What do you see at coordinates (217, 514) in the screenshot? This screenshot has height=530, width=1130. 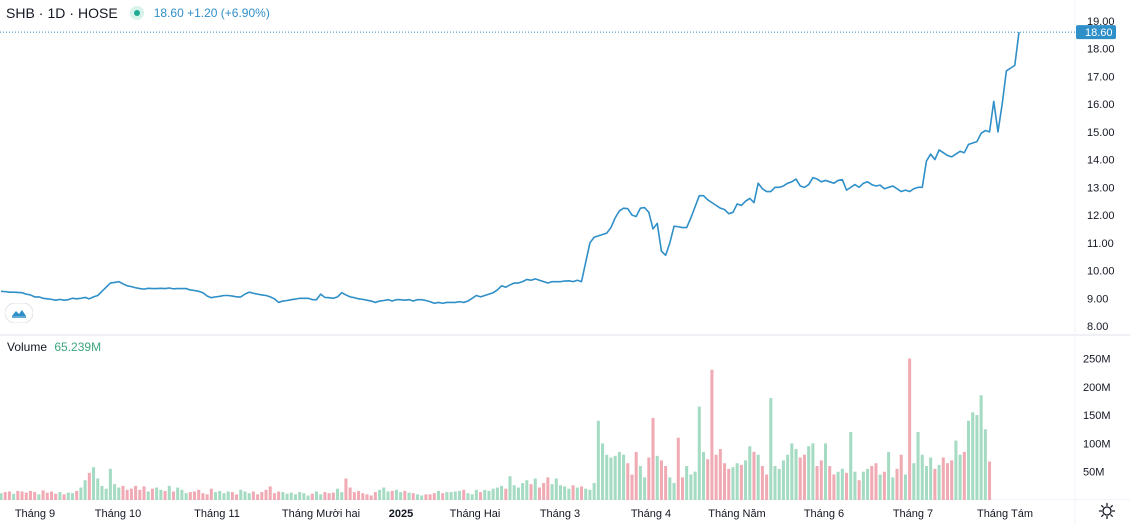 I see `time-axis-label: Tháng 11` at bounding box center [217, 514].